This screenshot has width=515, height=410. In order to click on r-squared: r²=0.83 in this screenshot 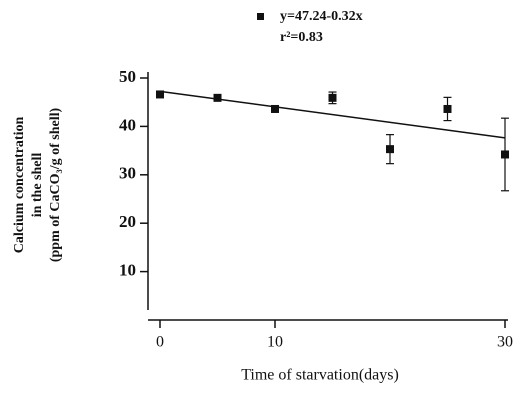, I will do `click(301, 37)`.